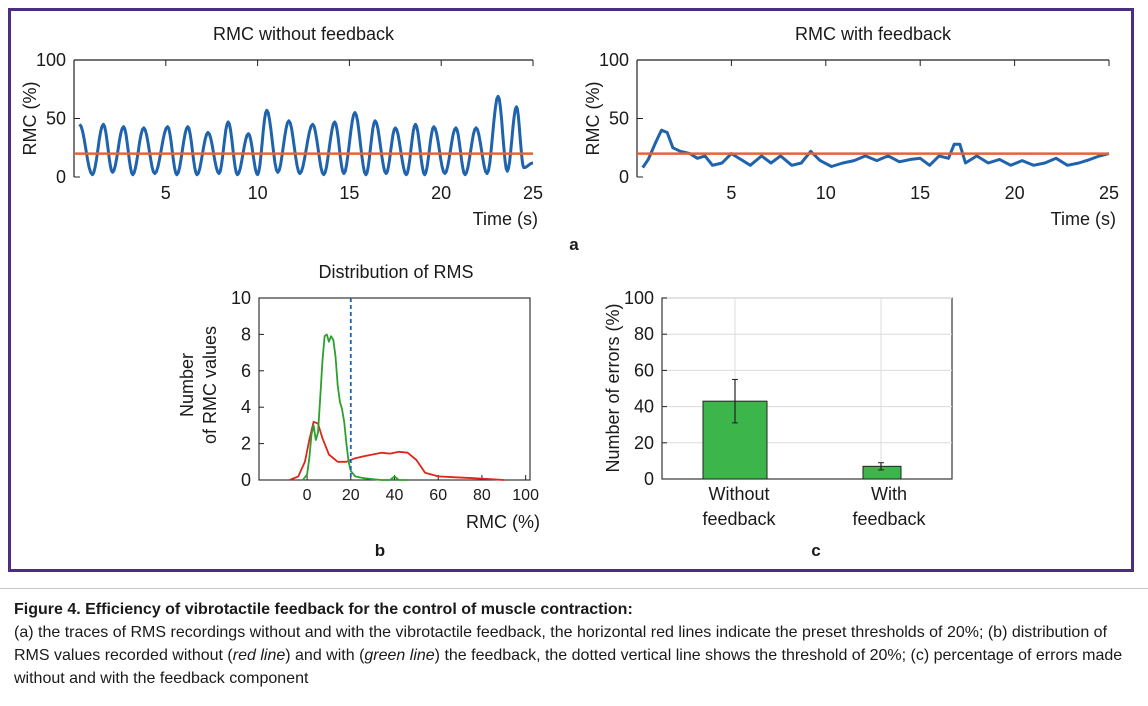 The image size is (1148, 706). What do you see at coordinates (246, 407) in the screenshot?
I see `panel-b-y-tick-label: 4` at bounding box center [246, 407].